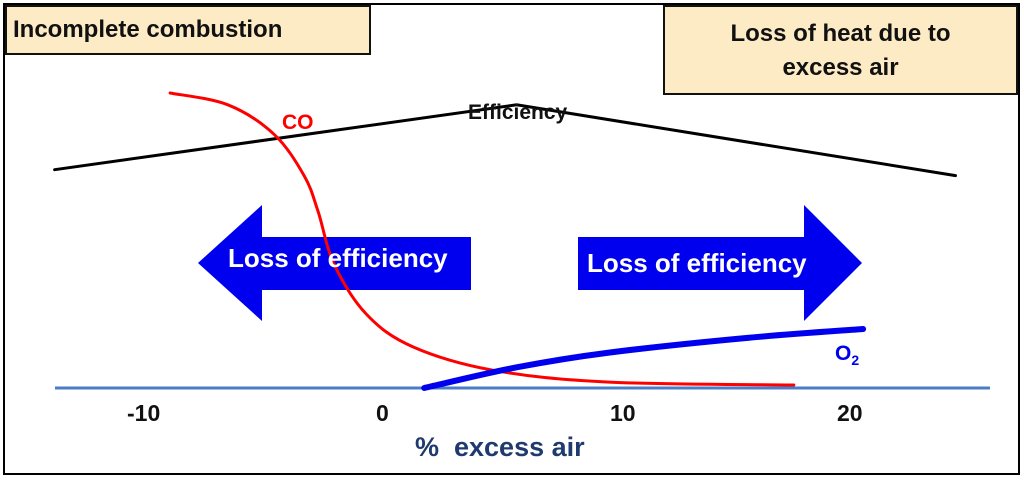 The image size is (1024, 480). What do you see at coordinates (382, 413) in the screenshot?
I see `x-tick-label: 0` at bounding box center [382, 413].